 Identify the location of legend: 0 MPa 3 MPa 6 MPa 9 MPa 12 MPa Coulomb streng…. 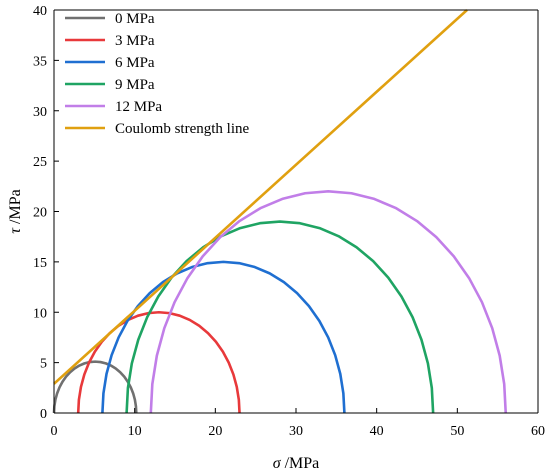
(157, 74).